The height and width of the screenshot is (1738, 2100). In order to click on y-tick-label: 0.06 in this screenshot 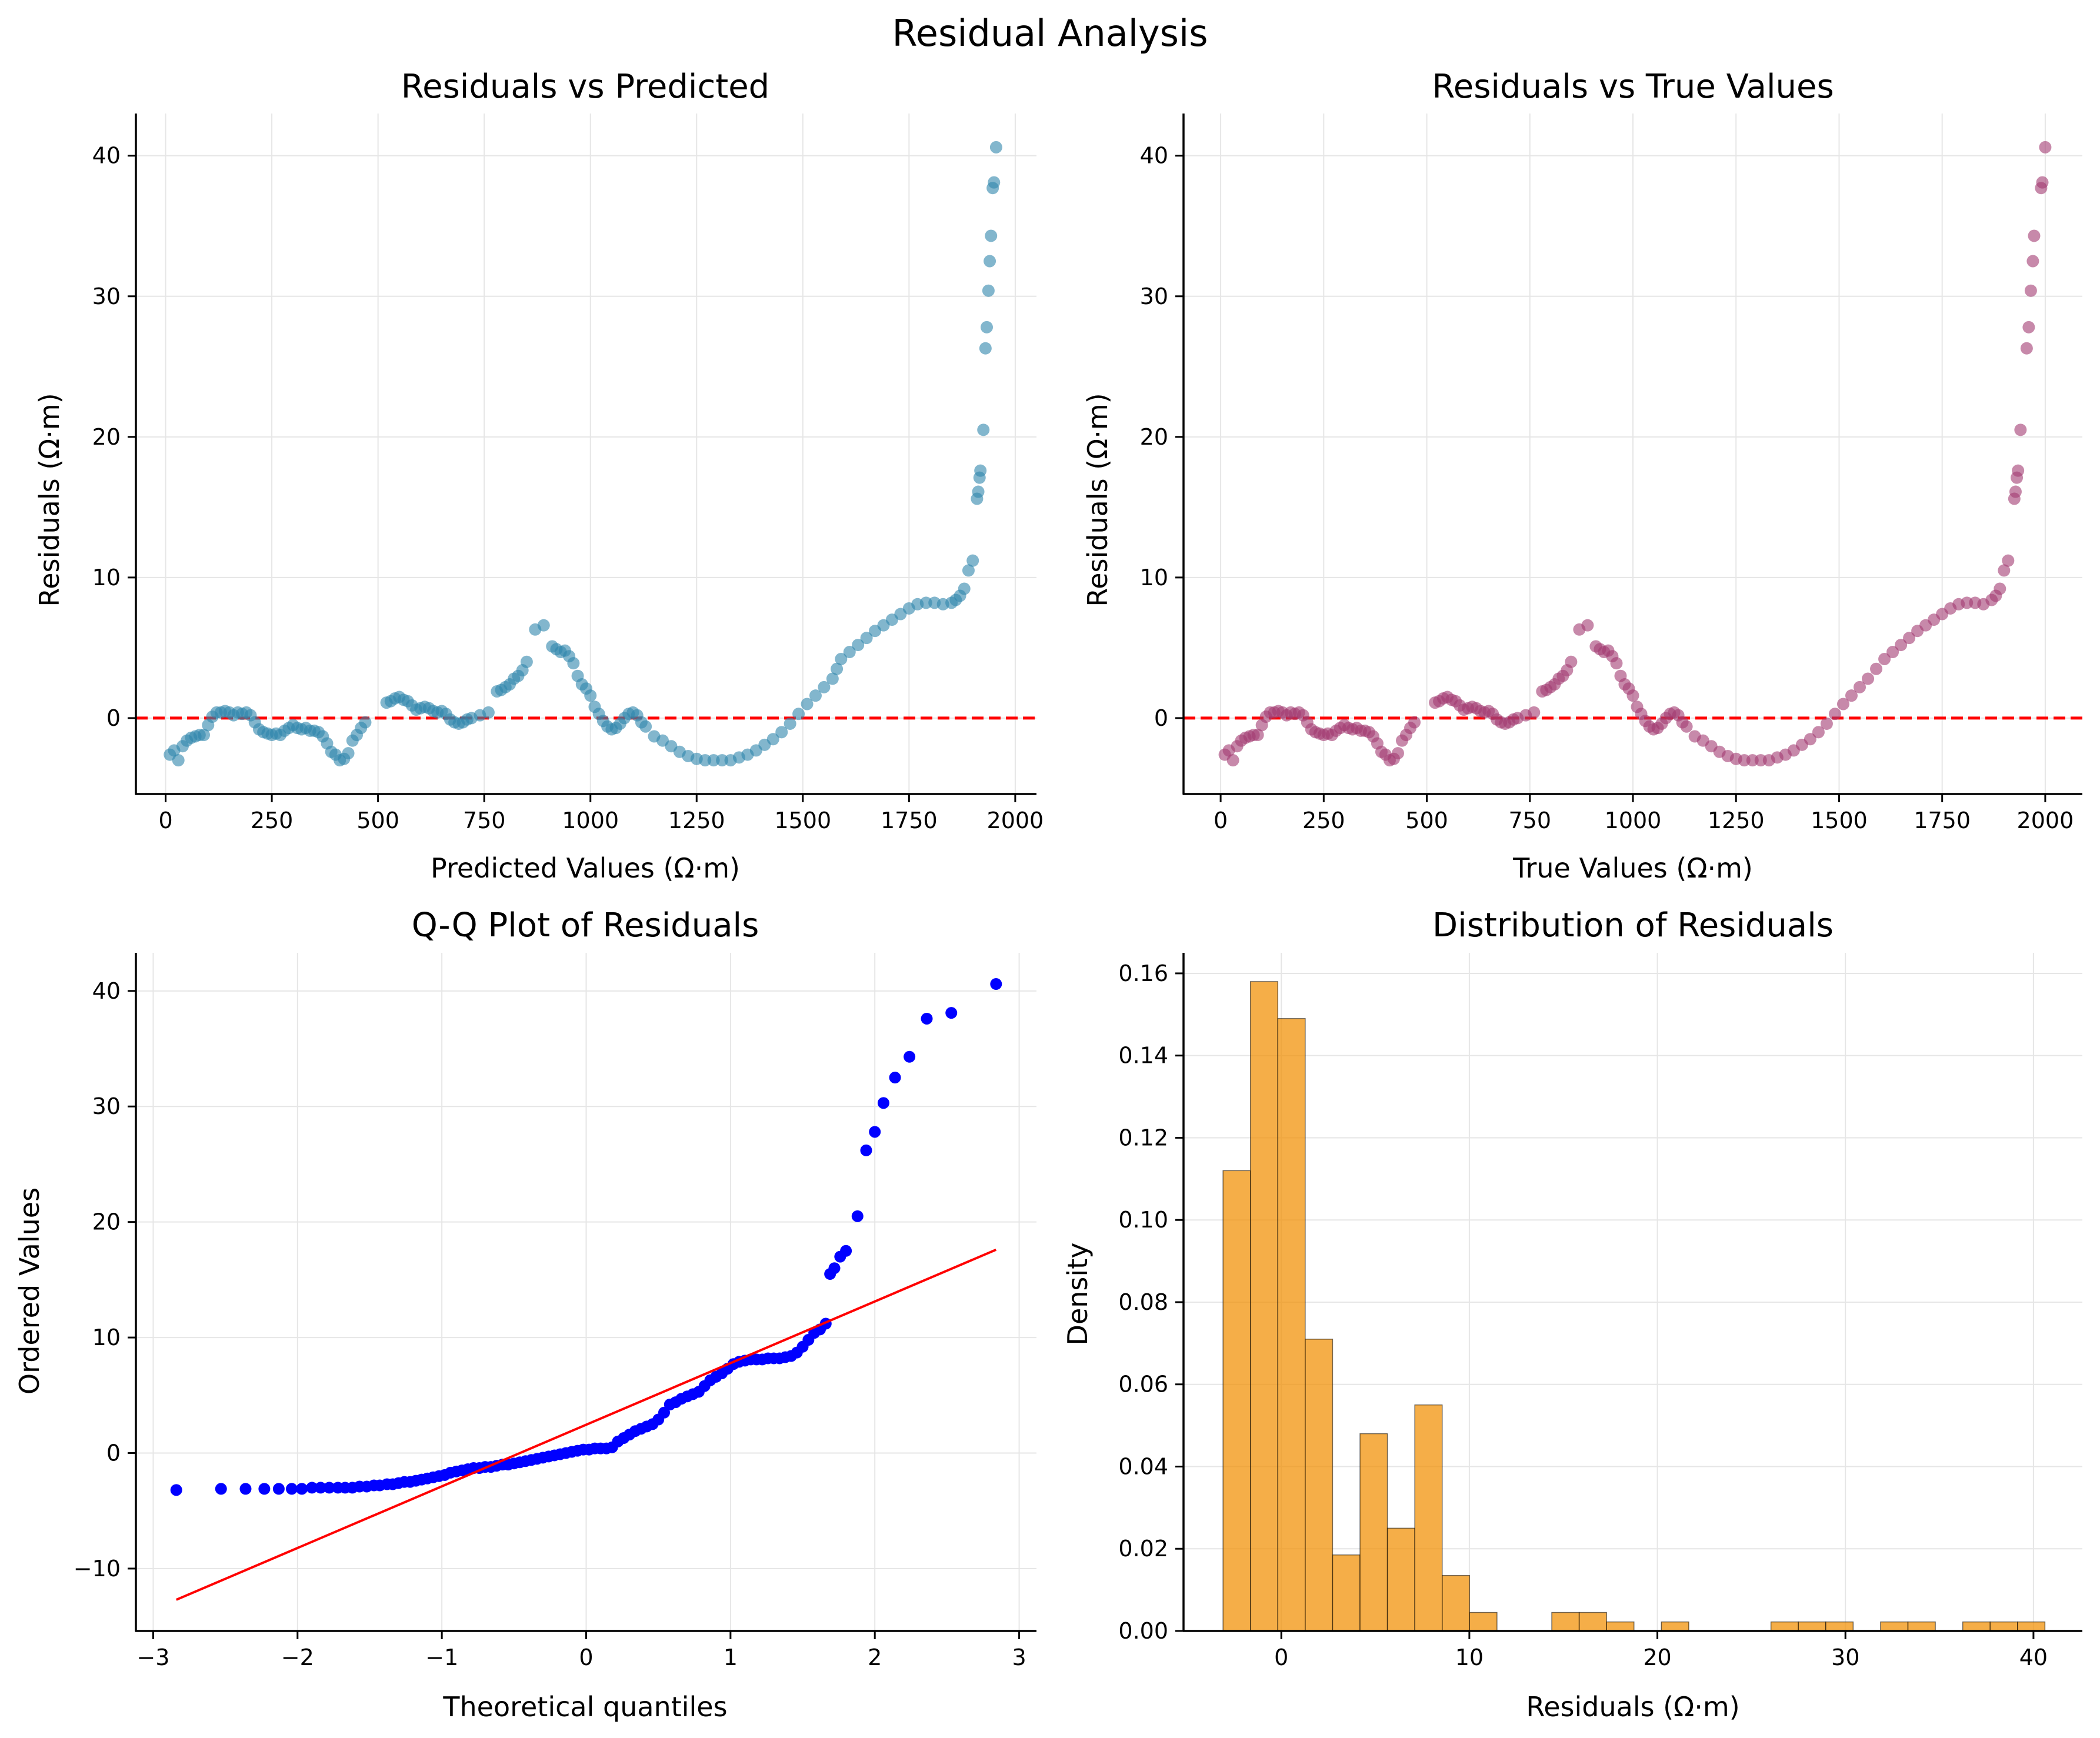, I will do `click(1143, 1384)`.